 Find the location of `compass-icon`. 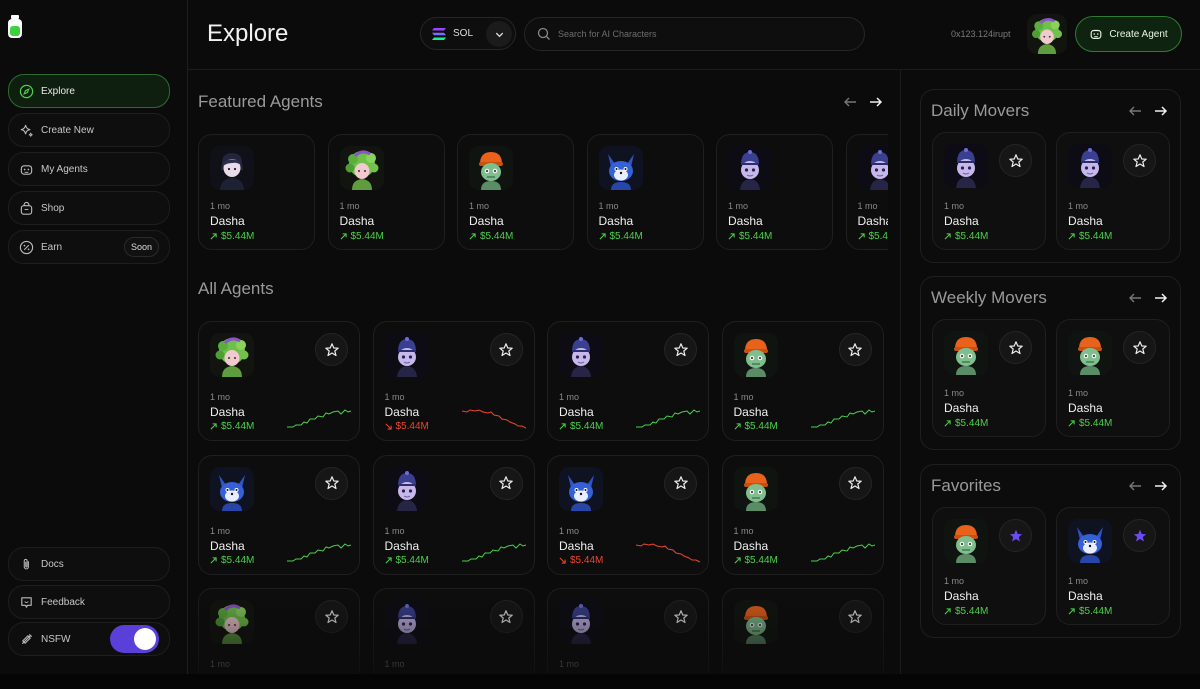

compass-icon is located at coordinates (26, 91).